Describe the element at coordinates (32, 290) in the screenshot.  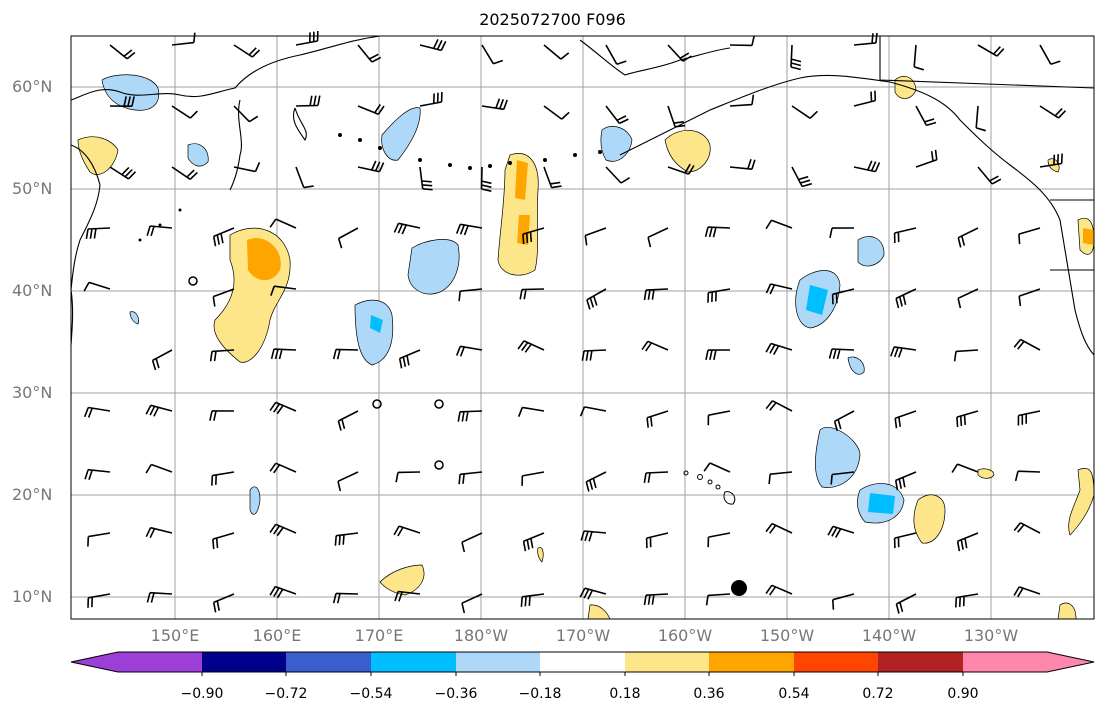
I see `lat-label-40n: 40°N` at that location.